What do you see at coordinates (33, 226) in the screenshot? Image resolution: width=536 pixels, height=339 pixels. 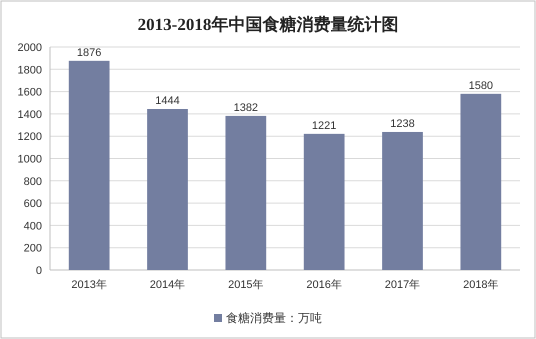 I see `y-tick-label: 400` at bounding box center [33, 226].